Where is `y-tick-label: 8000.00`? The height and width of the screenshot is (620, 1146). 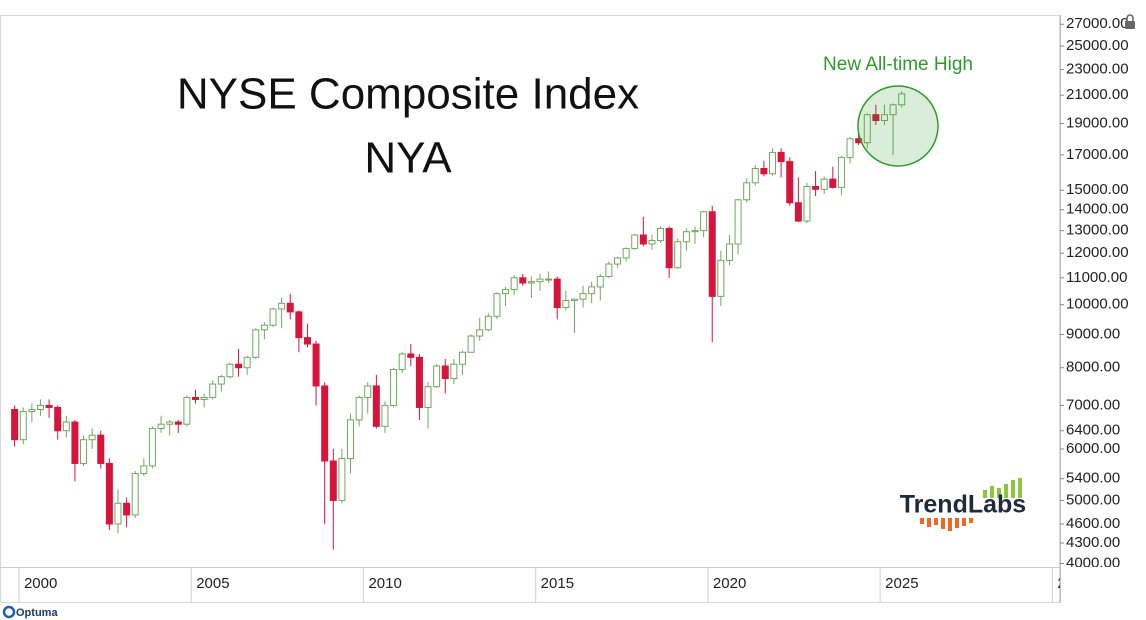
y-tick-label: 8000.00 is located at coordinates (1093, 367).